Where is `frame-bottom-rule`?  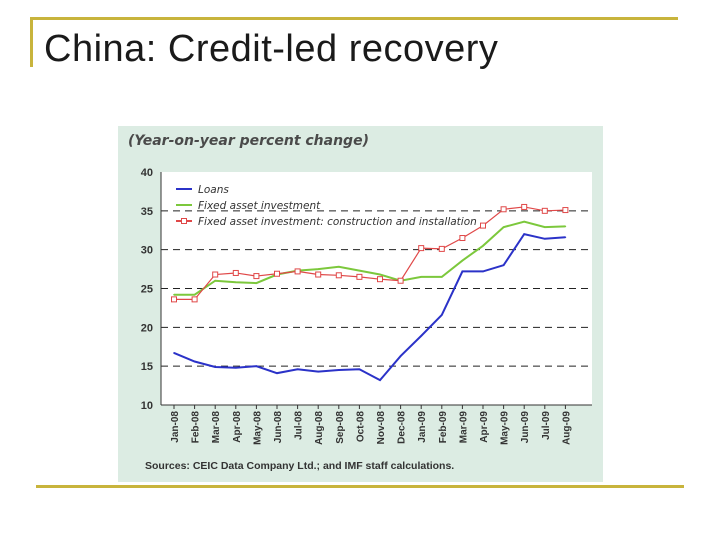
frame-bottom-rule is located at coordinates (360, 486).